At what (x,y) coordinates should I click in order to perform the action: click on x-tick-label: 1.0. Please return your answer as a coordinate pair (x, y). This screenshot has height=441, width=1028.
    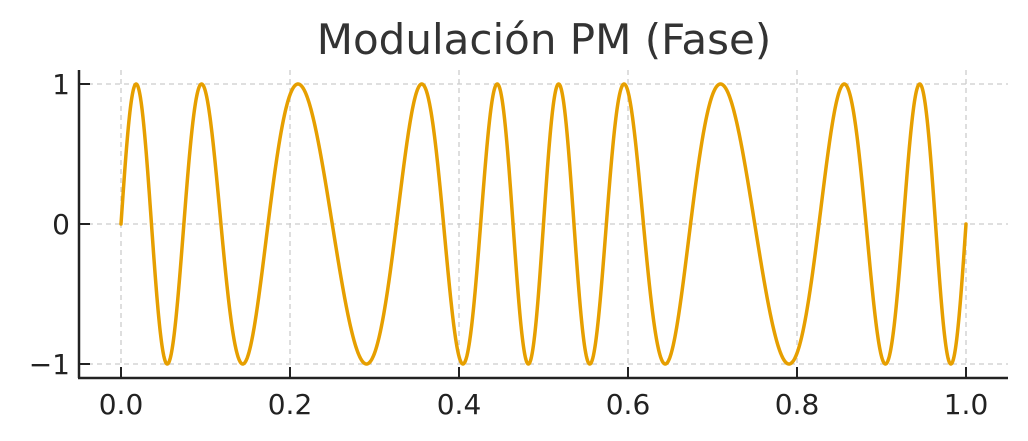
    Looking at the image, I should click on (966, 404).